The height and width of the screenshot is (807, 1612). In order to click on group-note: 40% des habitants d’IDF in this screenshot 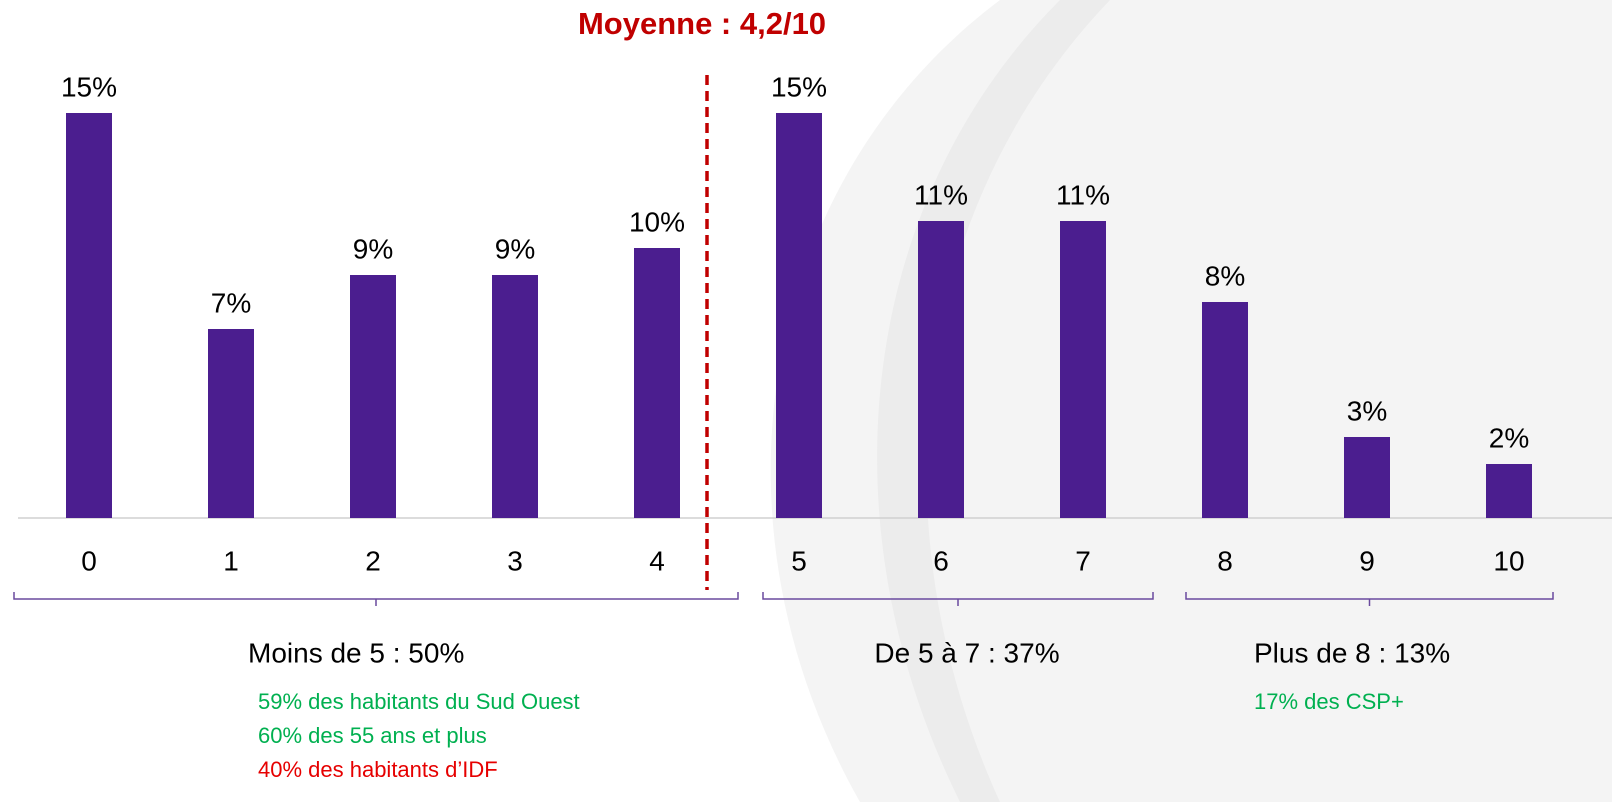, I will do `click(378, 769)`.